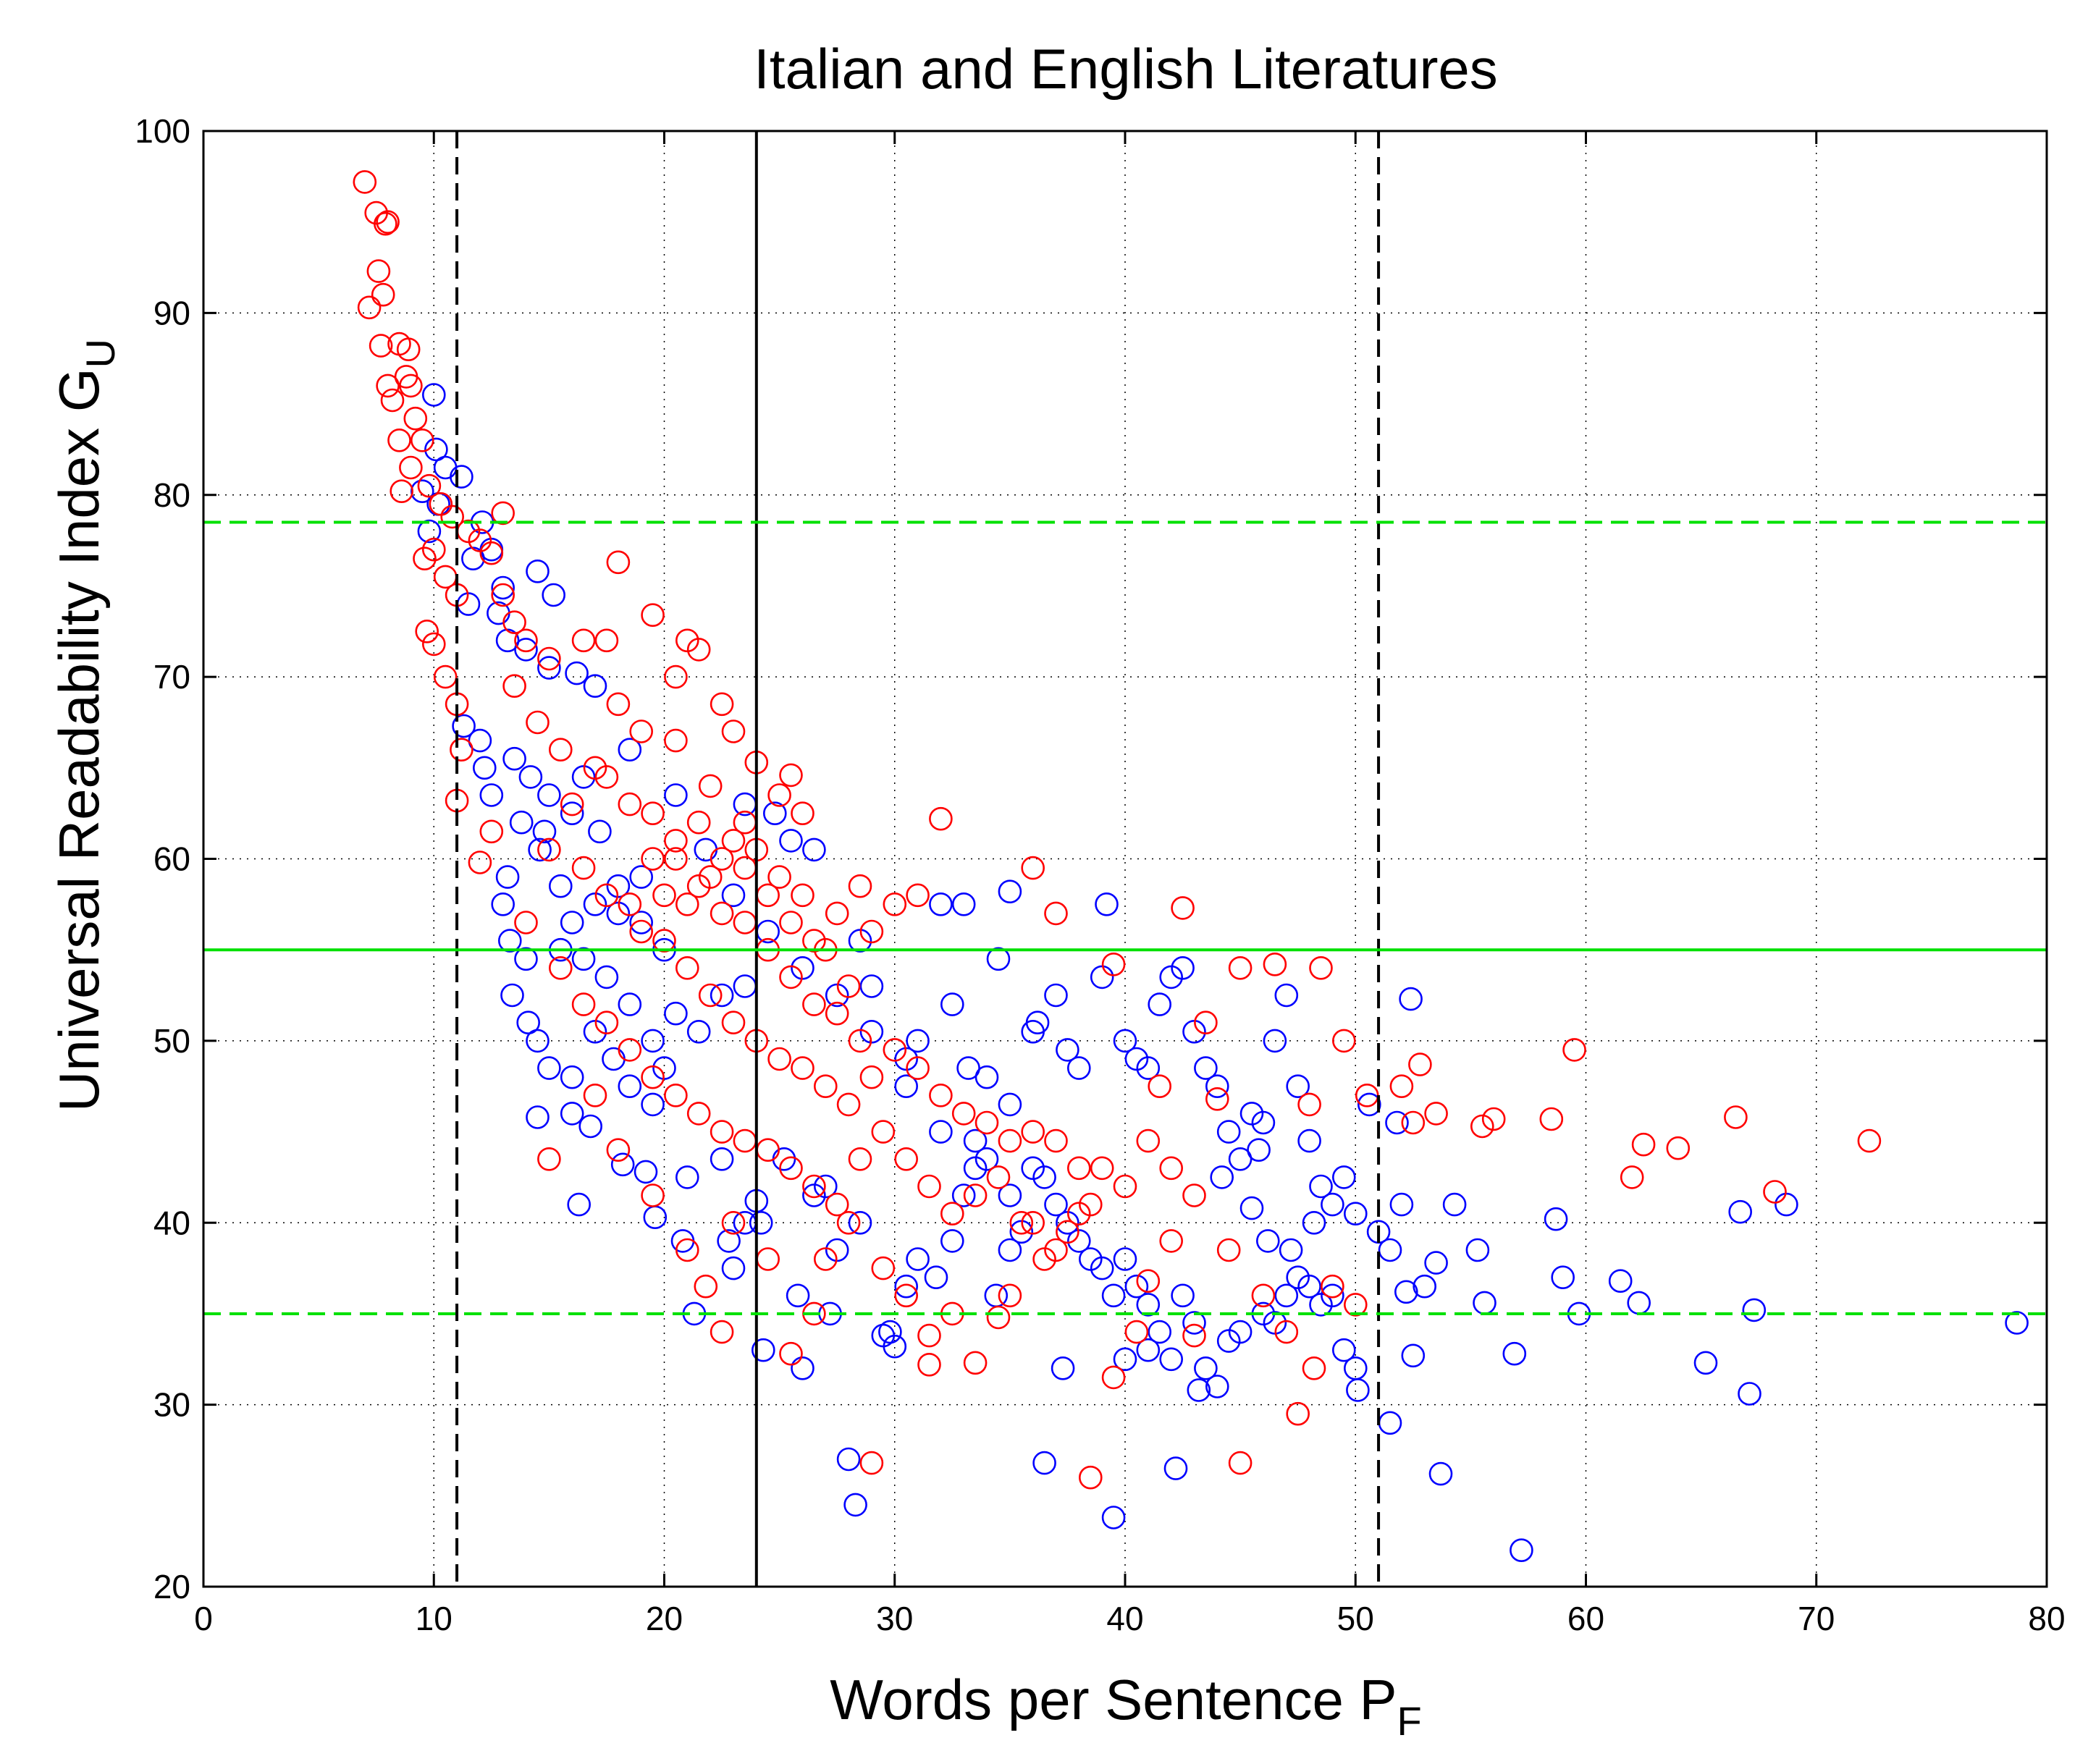  I want to click on x-axis-label: Words per Sentence PF, so click(1126, 1706).